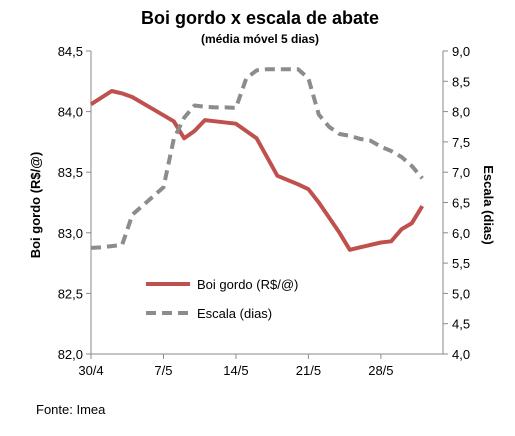 The height and width of the screenshot is (436, 515). Describe the element at coordinates (488, 205) in the screenshot. I see `y-right-axis-title: Escala (dias)` at that location.